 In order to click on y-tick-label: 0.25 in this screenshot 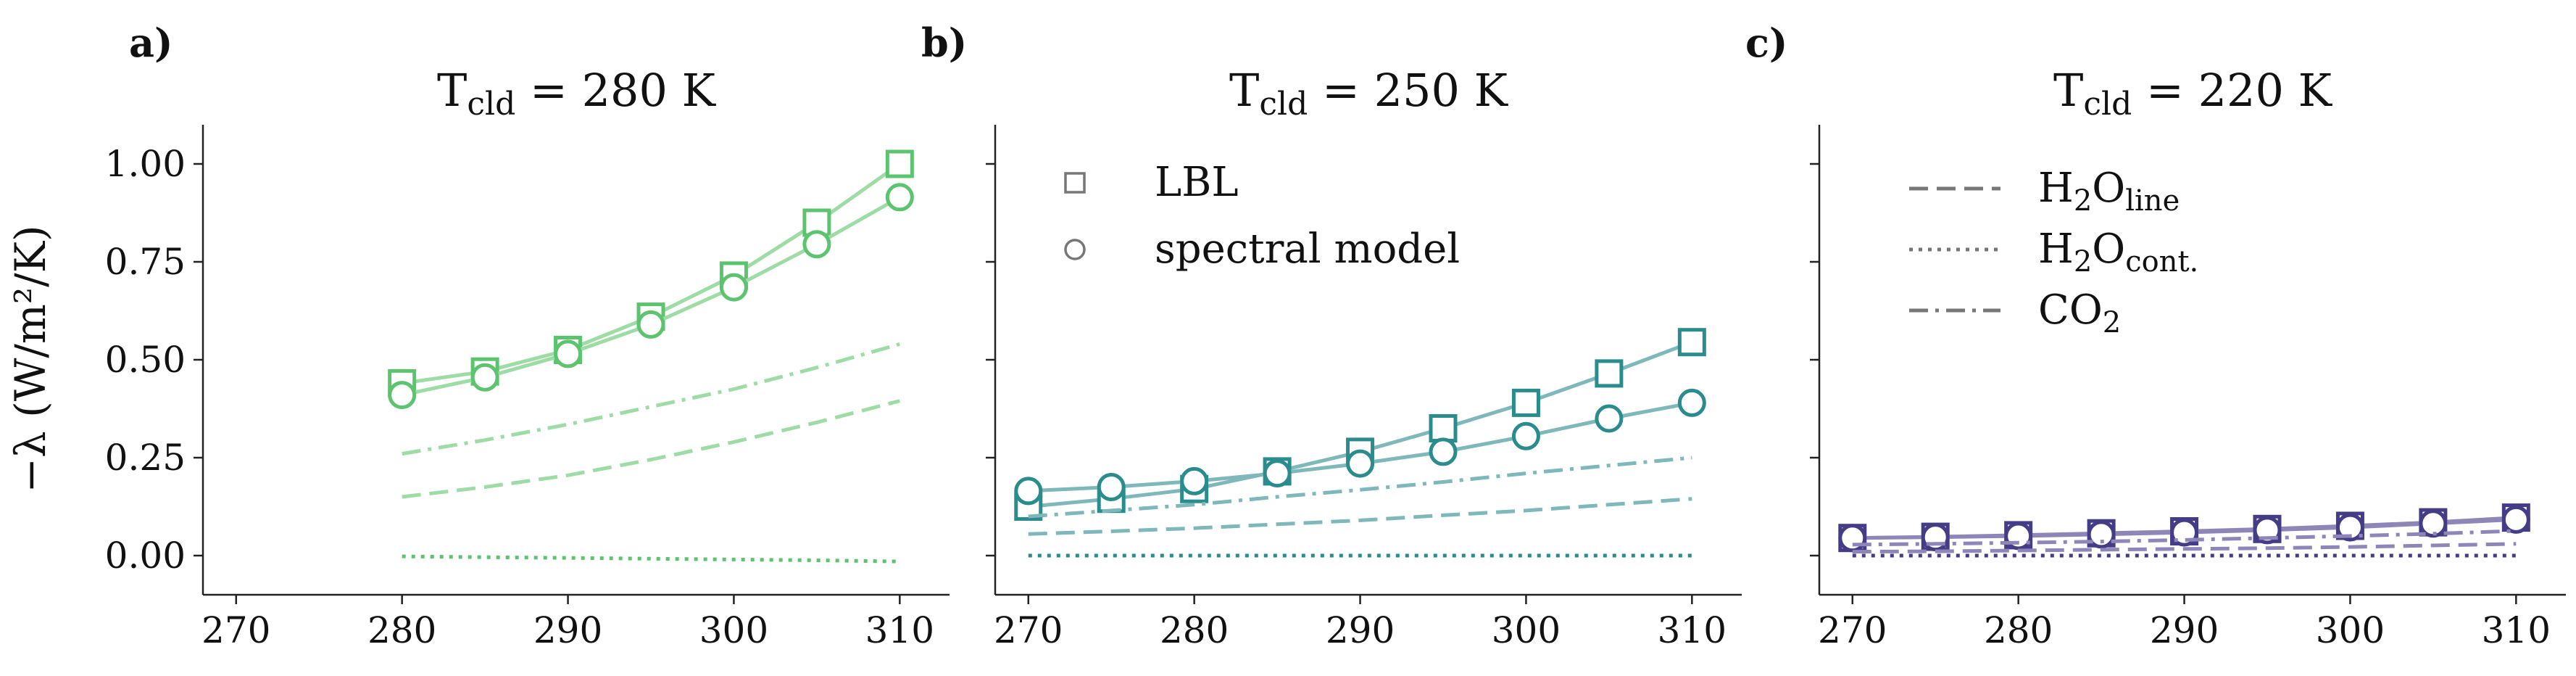, I will do `click(145, 458)`.